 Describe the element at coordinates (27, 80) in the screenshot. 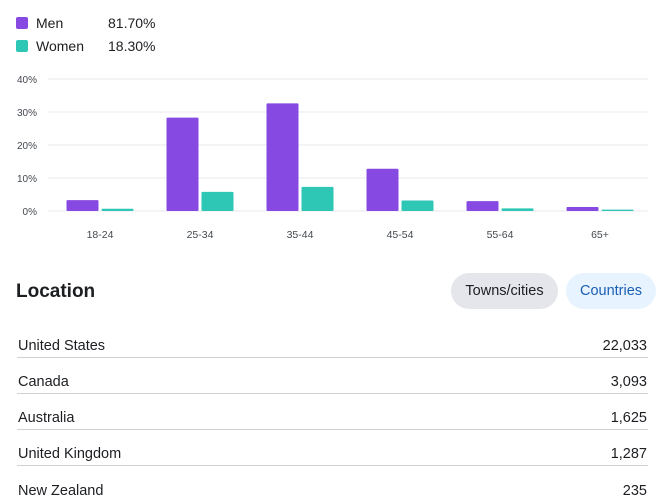

I see `y-tick-label: 40%` at that location.